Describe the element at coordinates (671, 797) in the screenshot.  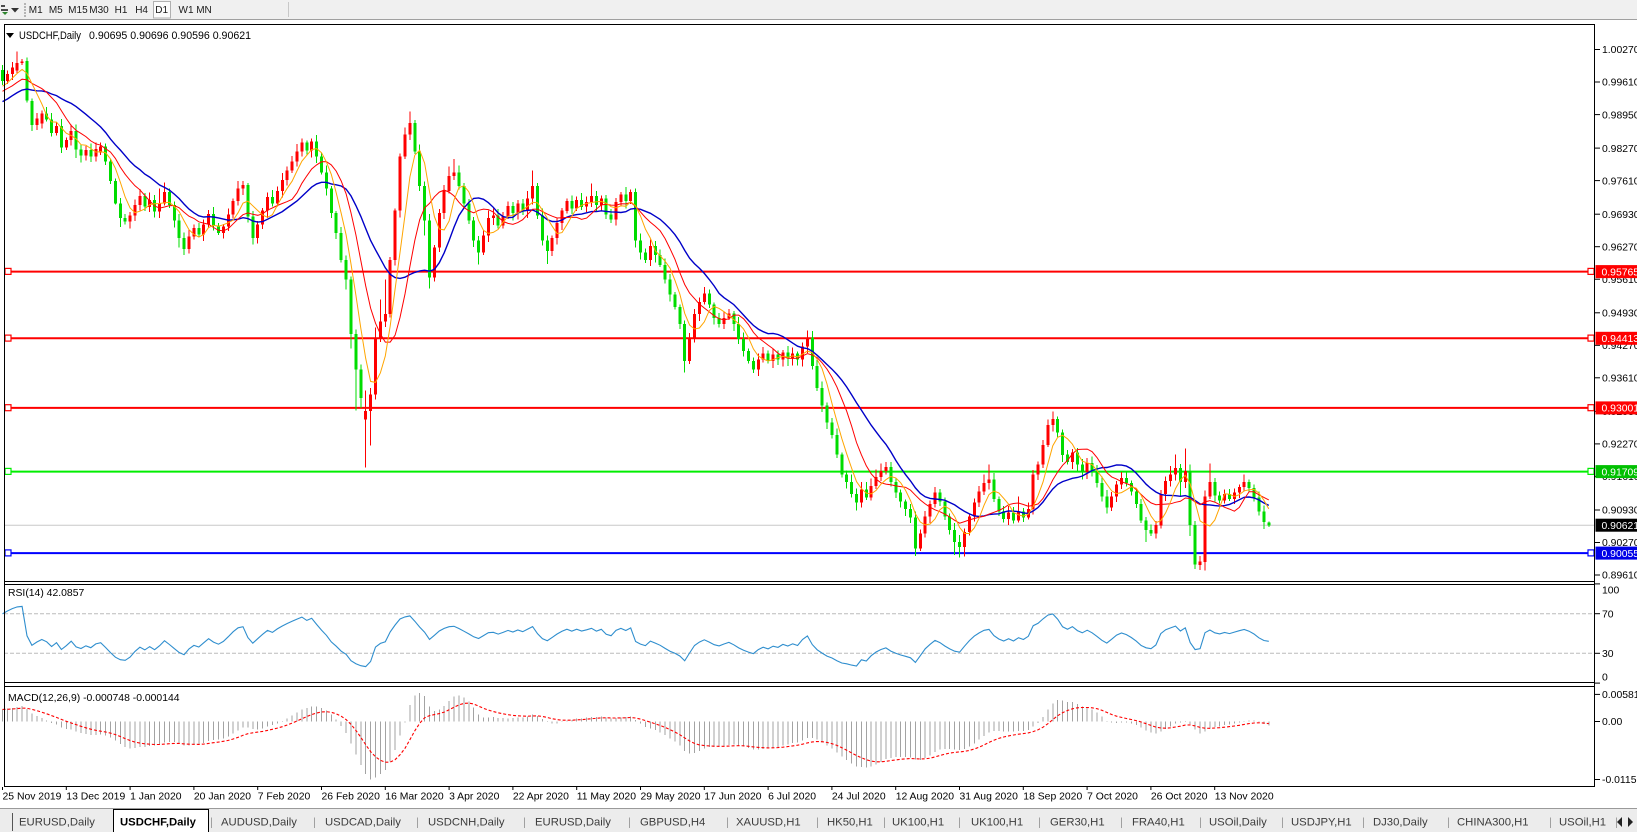
I see `svg-text: 29 May 2020` at that location.